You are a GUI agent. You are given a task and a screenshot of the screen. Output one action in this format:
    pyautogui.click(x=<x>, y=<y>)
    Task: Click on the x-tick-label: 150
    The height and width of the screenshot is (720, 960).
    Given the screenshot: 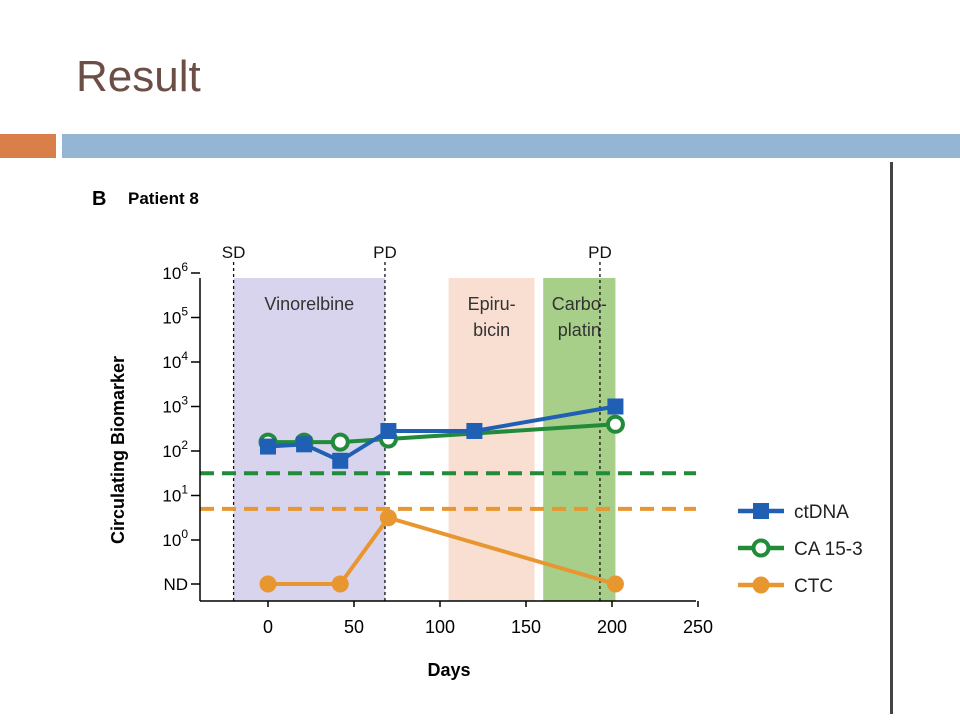 What is the action you would take?
    pyautogui.click(x=526, y=627)
    